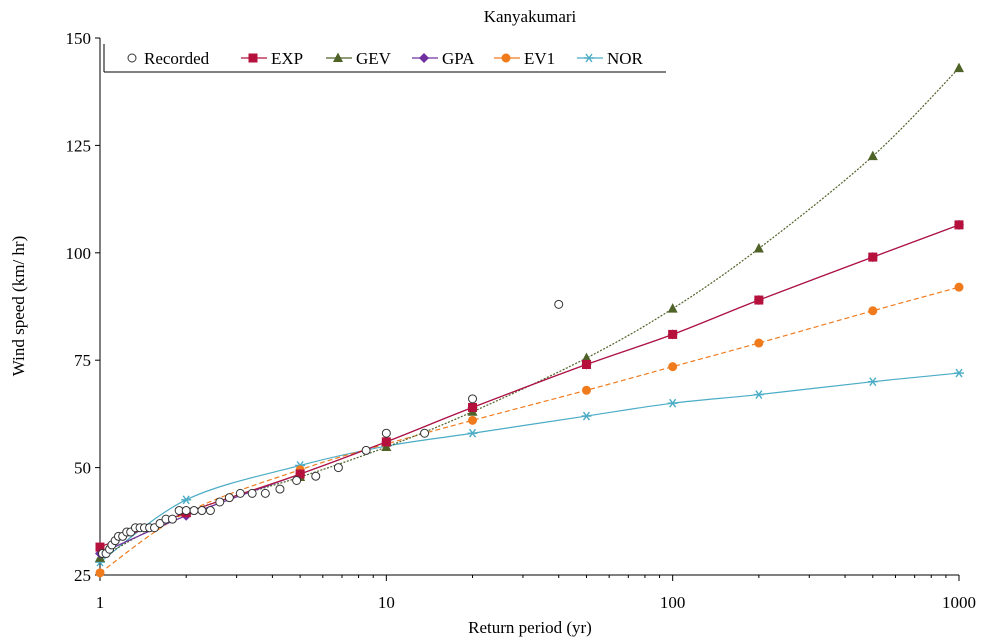  What do you see at coordinates (83, 307) in the screenshot?
I see `y-ticks: 25 50 75 100 125 150` at bounding box center [83, 307].